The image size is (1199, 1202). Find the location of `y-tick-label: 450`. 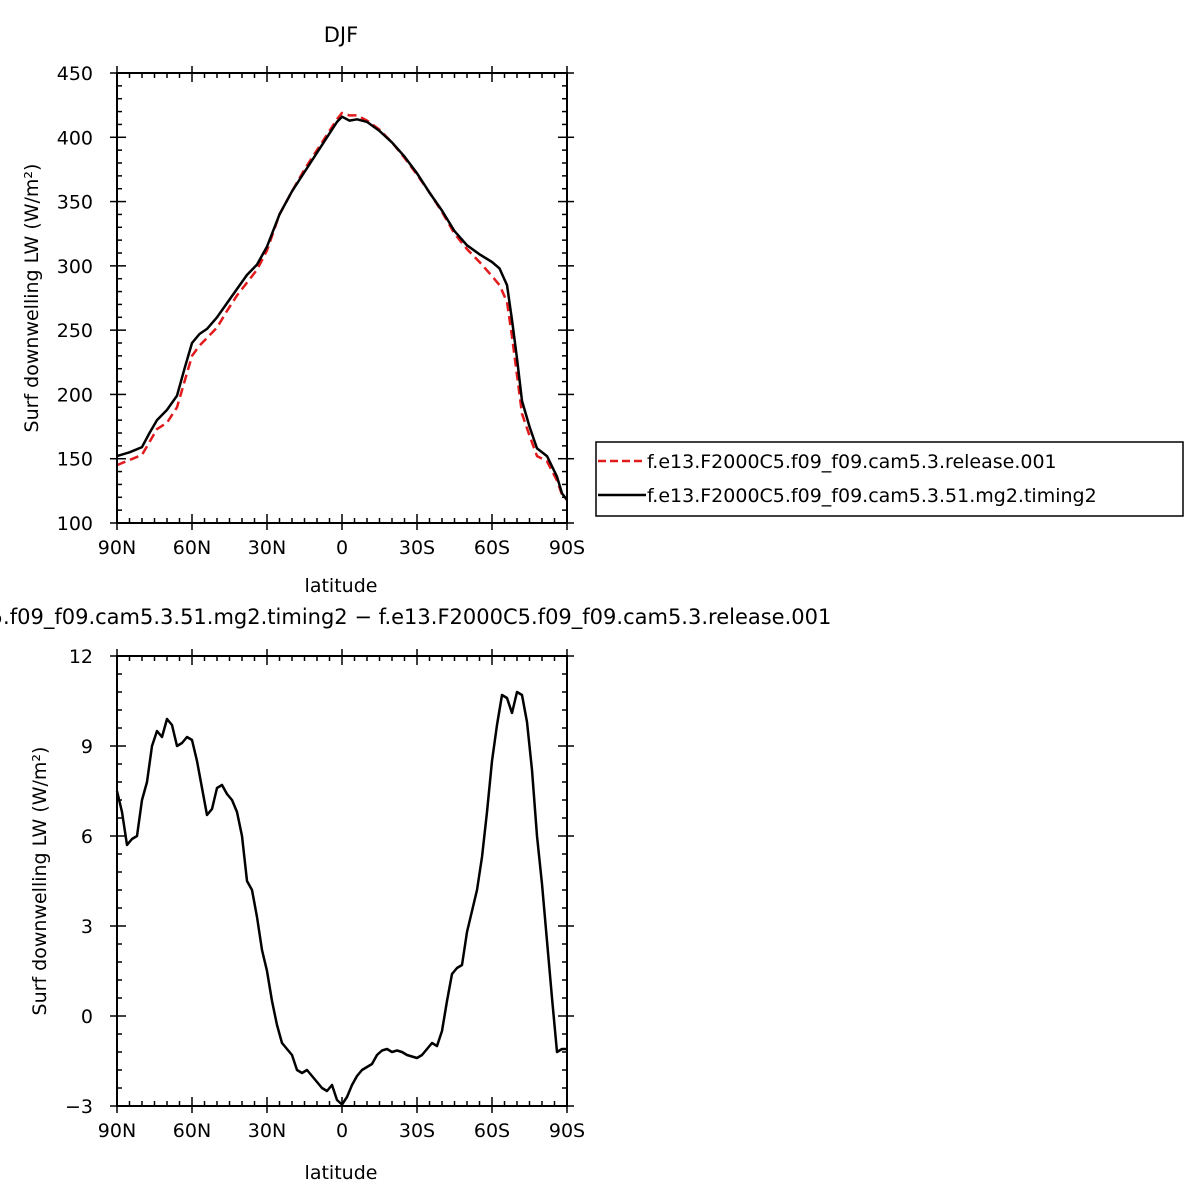

y-tick-label: 450 is located at coordinates (75, 74).